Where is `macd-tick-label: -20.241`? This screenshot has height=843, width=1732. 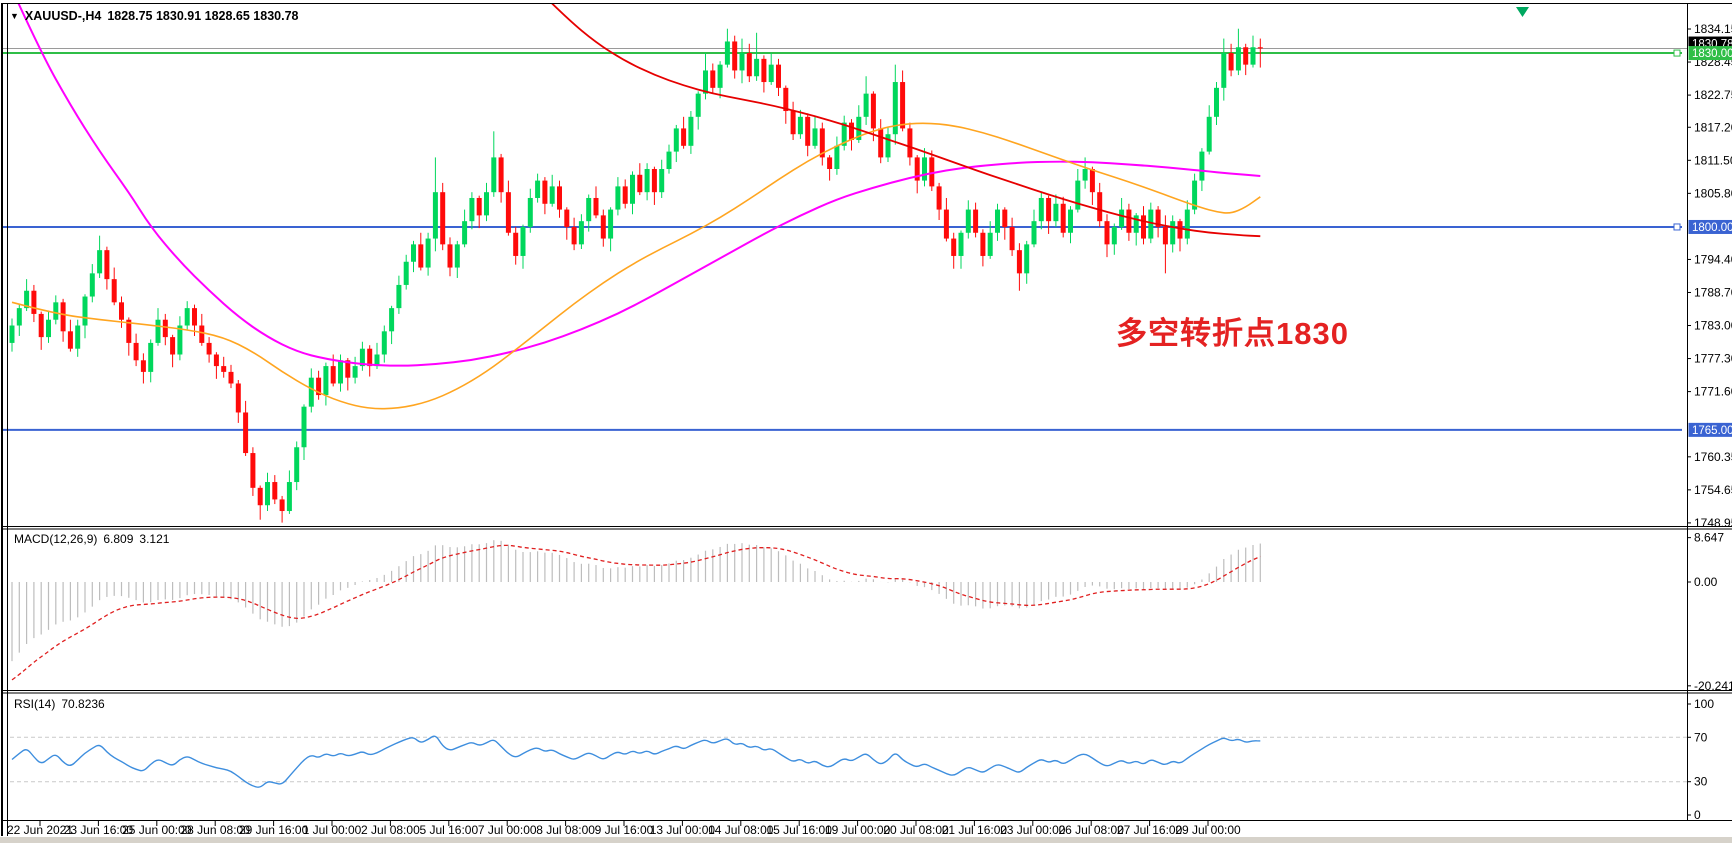
macd-tick-label: -20.241 is located at coordinates (1713, 686).